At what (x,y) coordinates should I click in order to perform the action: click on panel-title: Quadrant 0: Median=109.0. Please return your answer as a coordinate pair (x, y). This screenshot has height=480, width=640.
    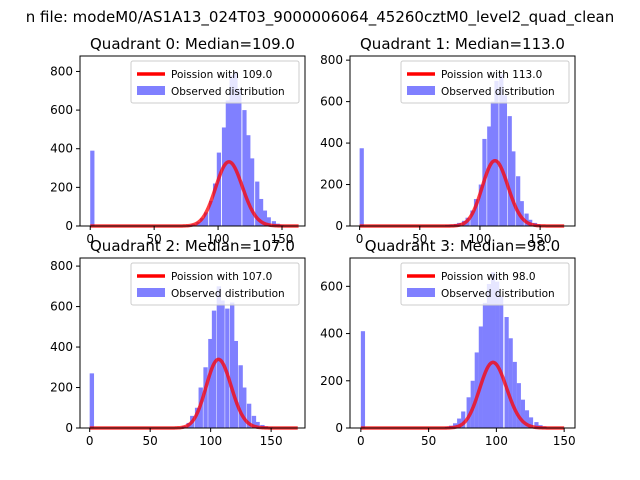
    Looking at the image, I should click on (192, 44).